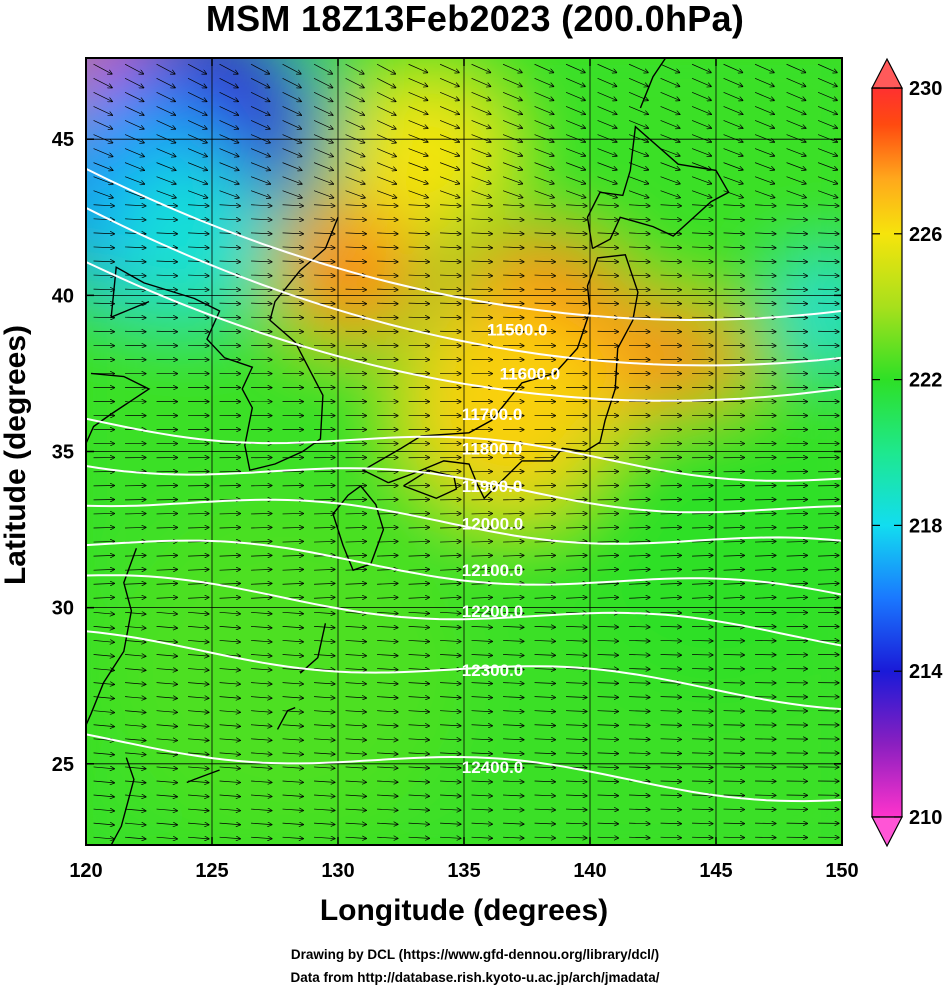 This screenshot has width=950, height=993. What do you see at coordinates (85, 871) in the screenshot?
I see `x-tick-label: 120` at bounding box center [85, 871].